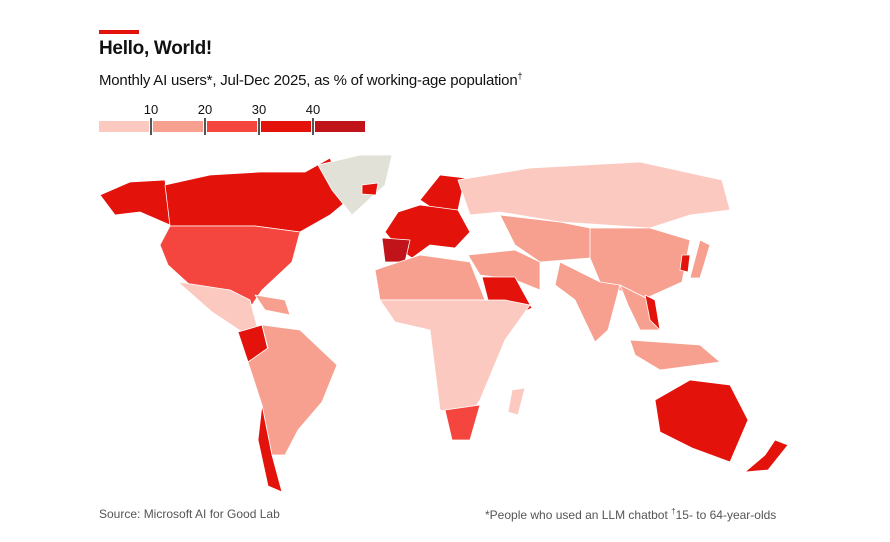 Image resolution: width=890 pixels, height=542 pixels. I want to click on region-china, so click(640, 264).